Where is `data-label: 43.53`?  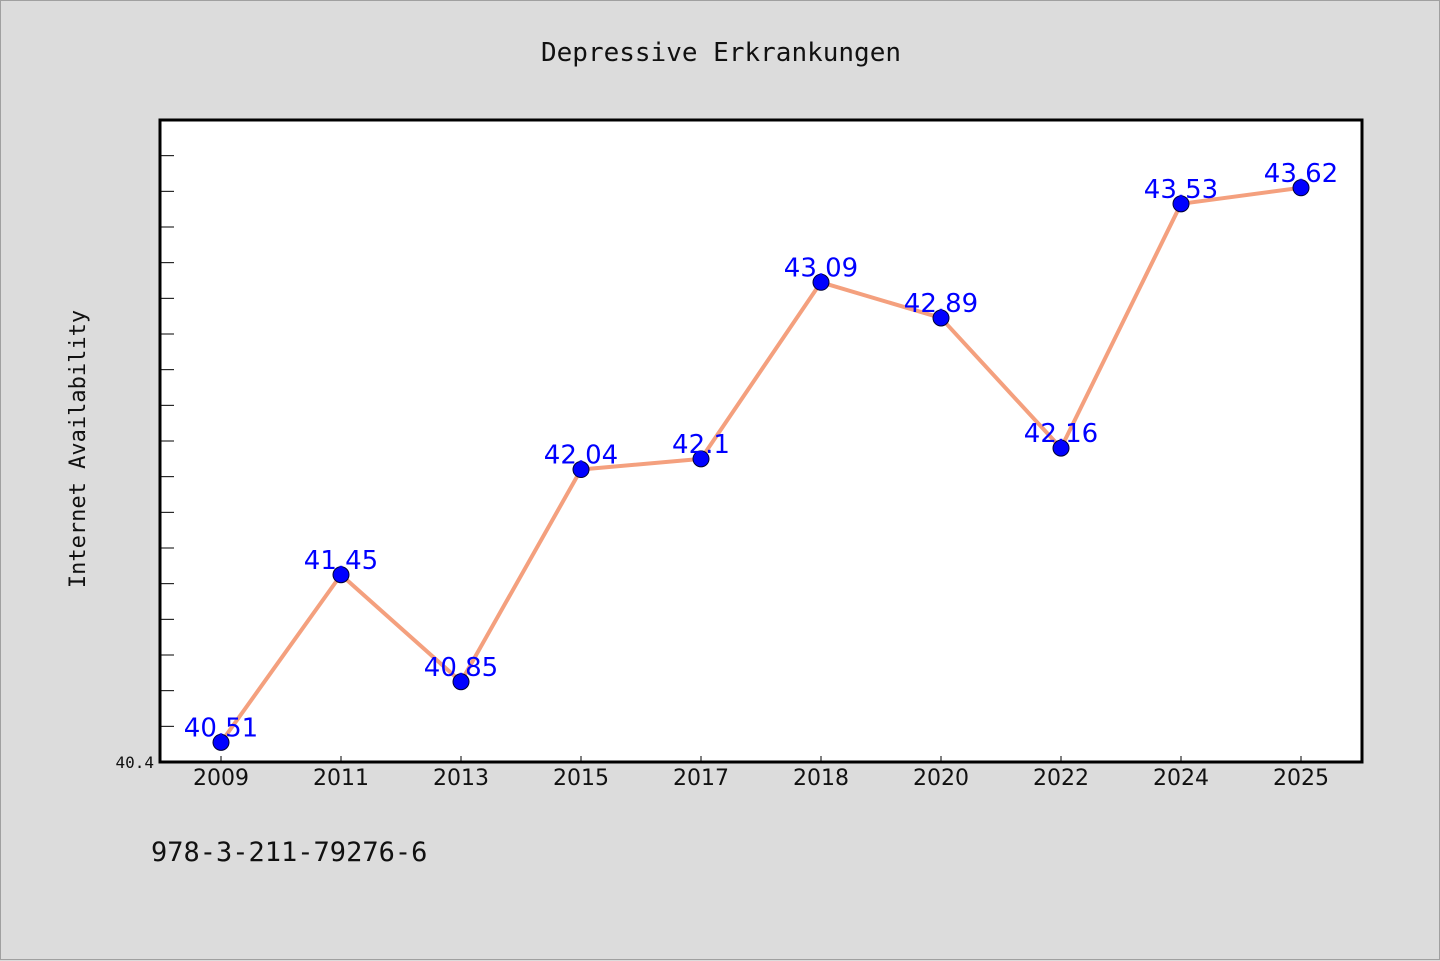 data-label: 43.53 is located at coordinates (1181, 190).